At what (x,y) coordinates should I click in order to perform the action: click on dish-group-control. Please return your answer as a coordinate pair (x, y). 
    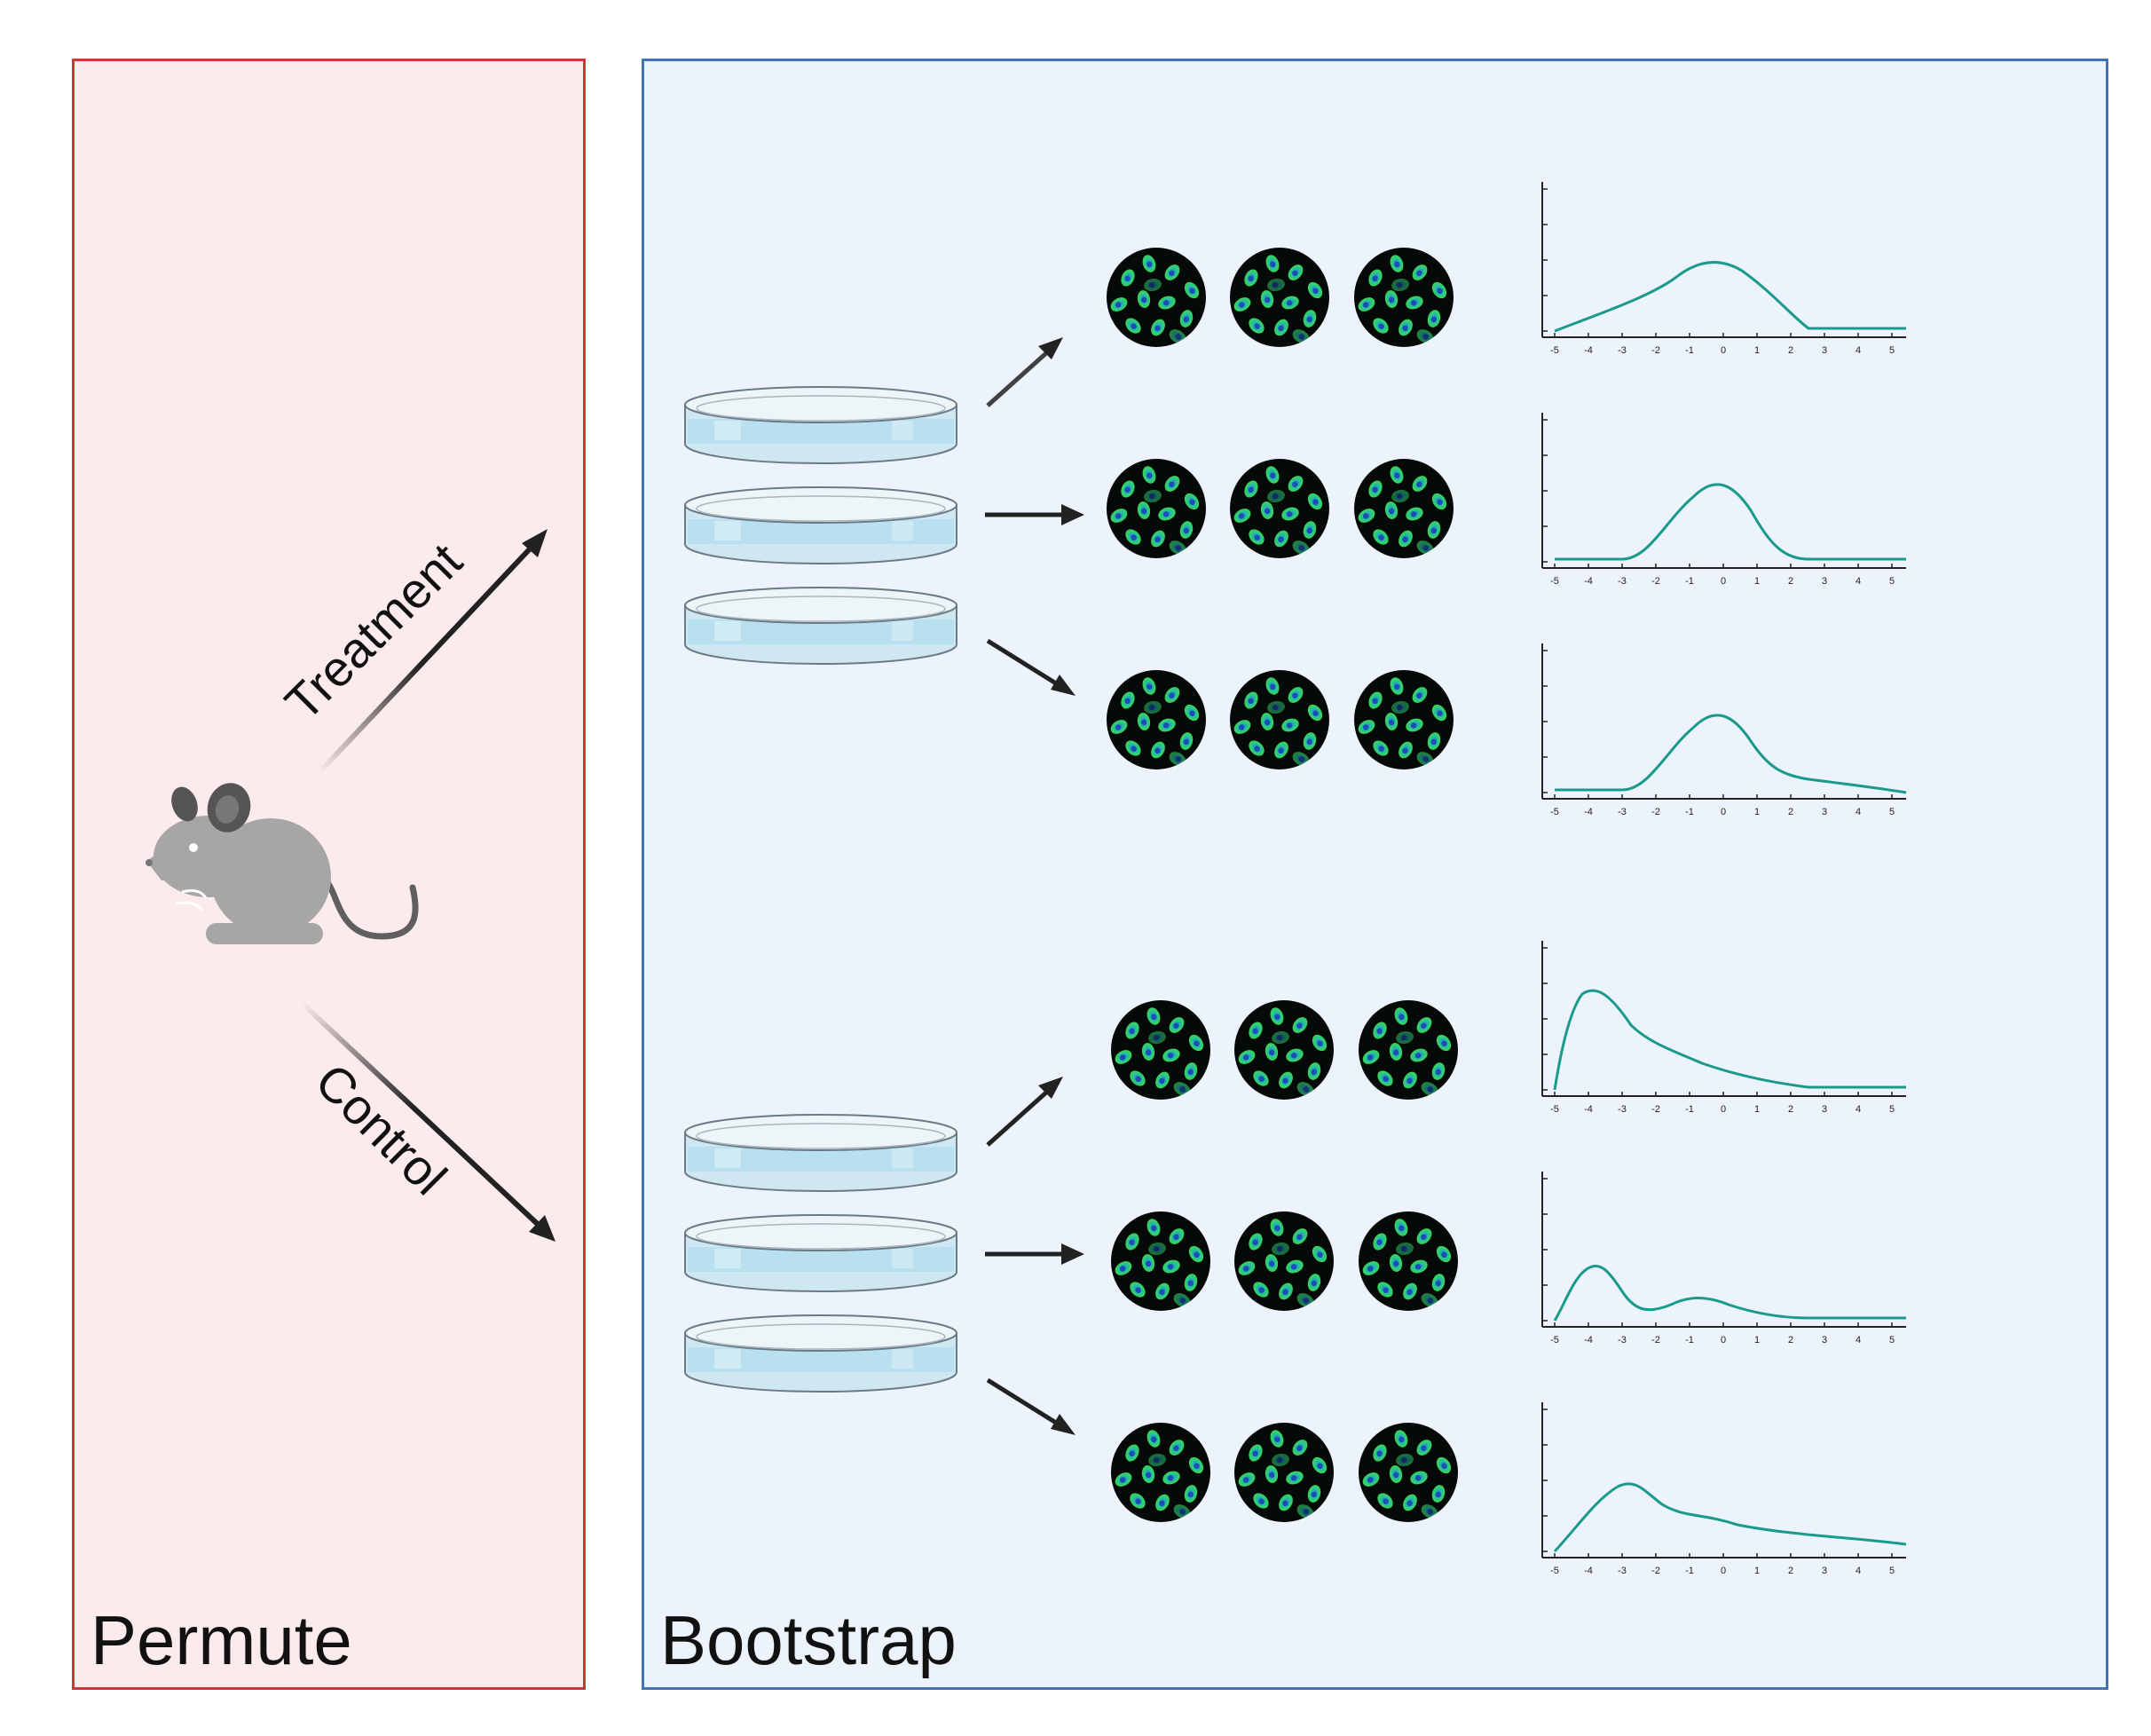
    Looking at the image, I should click on (821, 1253).